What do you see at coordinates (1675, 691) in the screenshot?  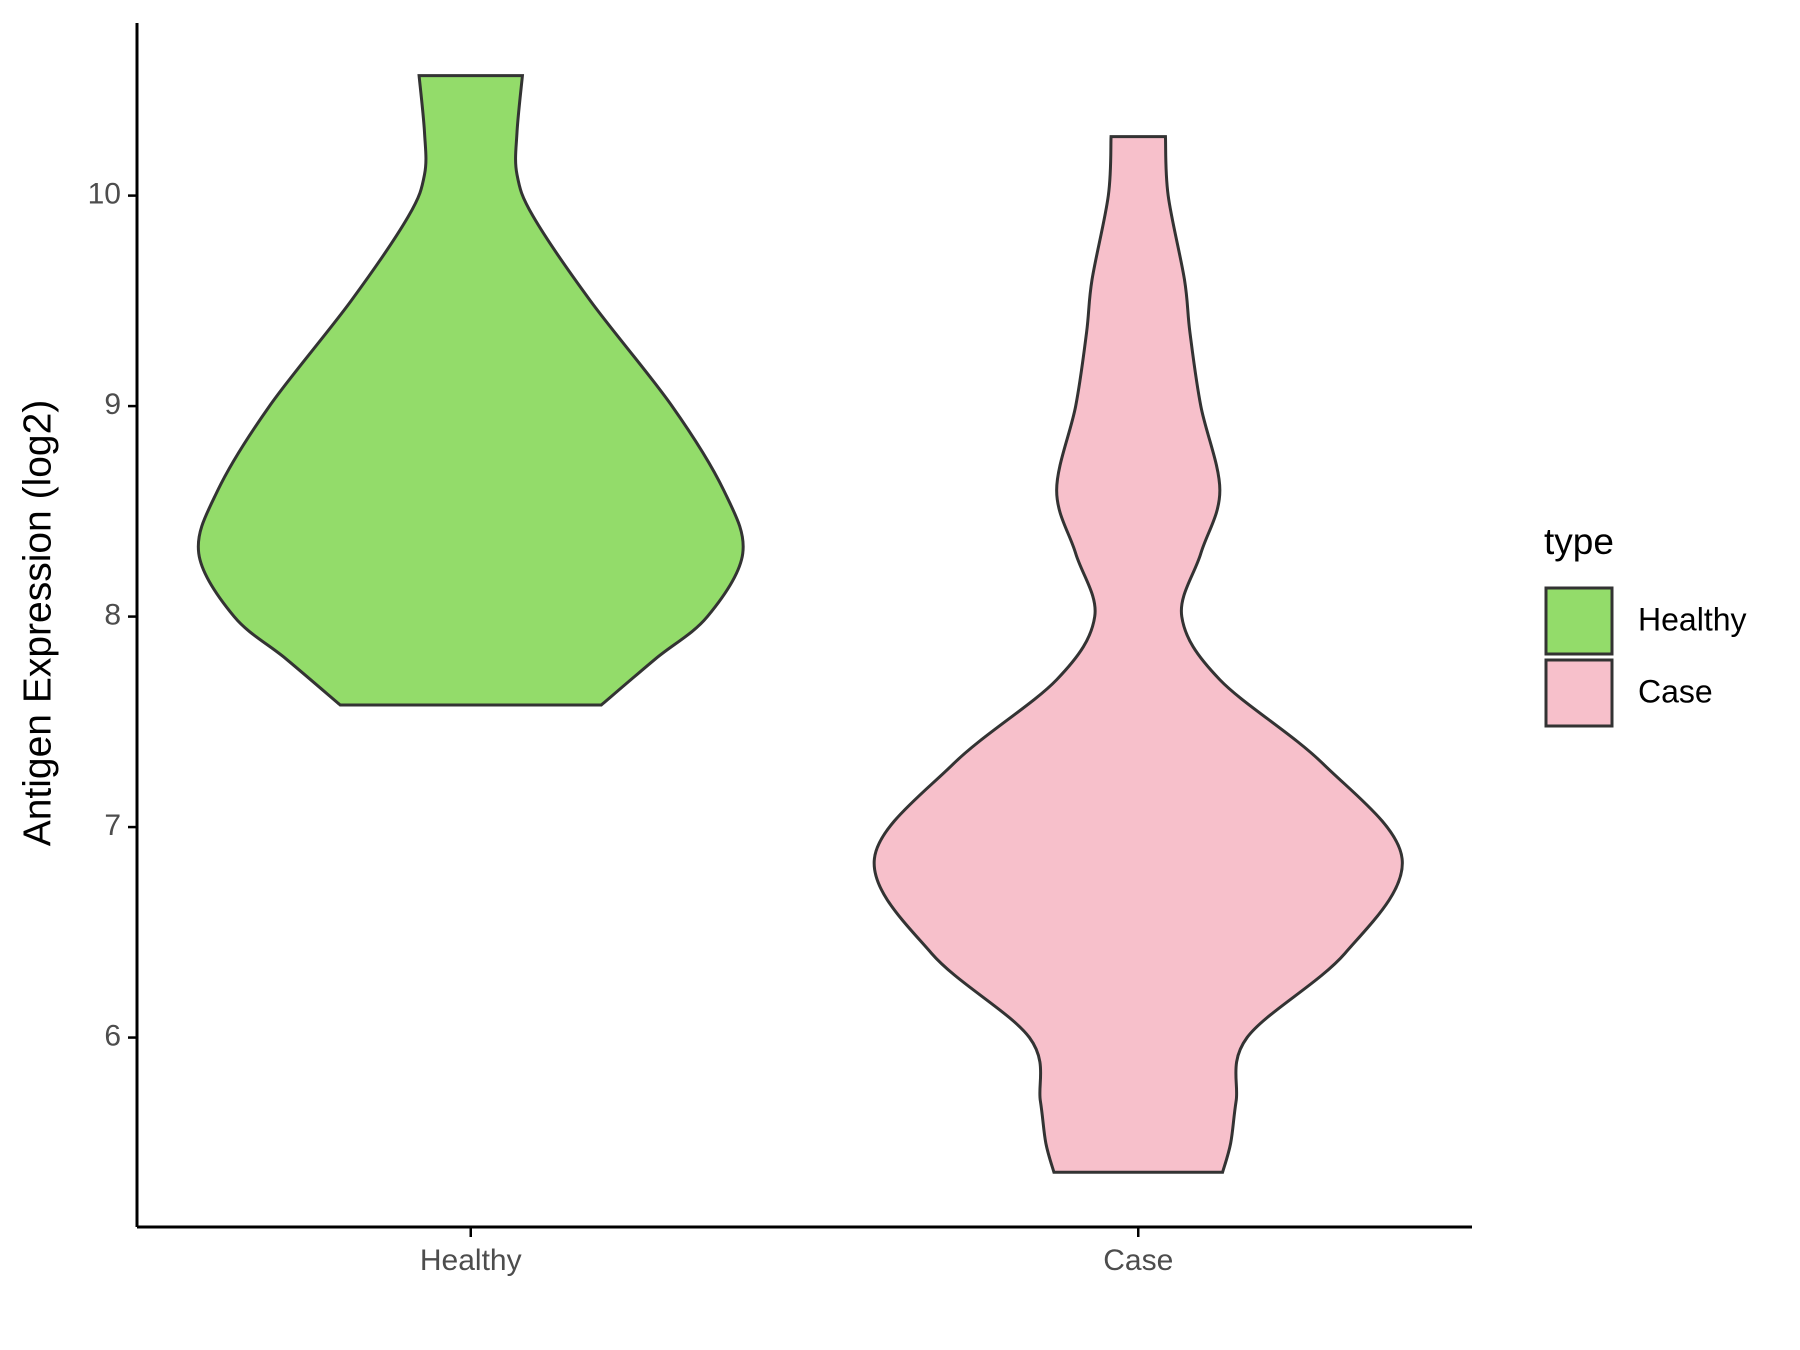 I see `legend-label: Case` at bounding box center [1675, 691].